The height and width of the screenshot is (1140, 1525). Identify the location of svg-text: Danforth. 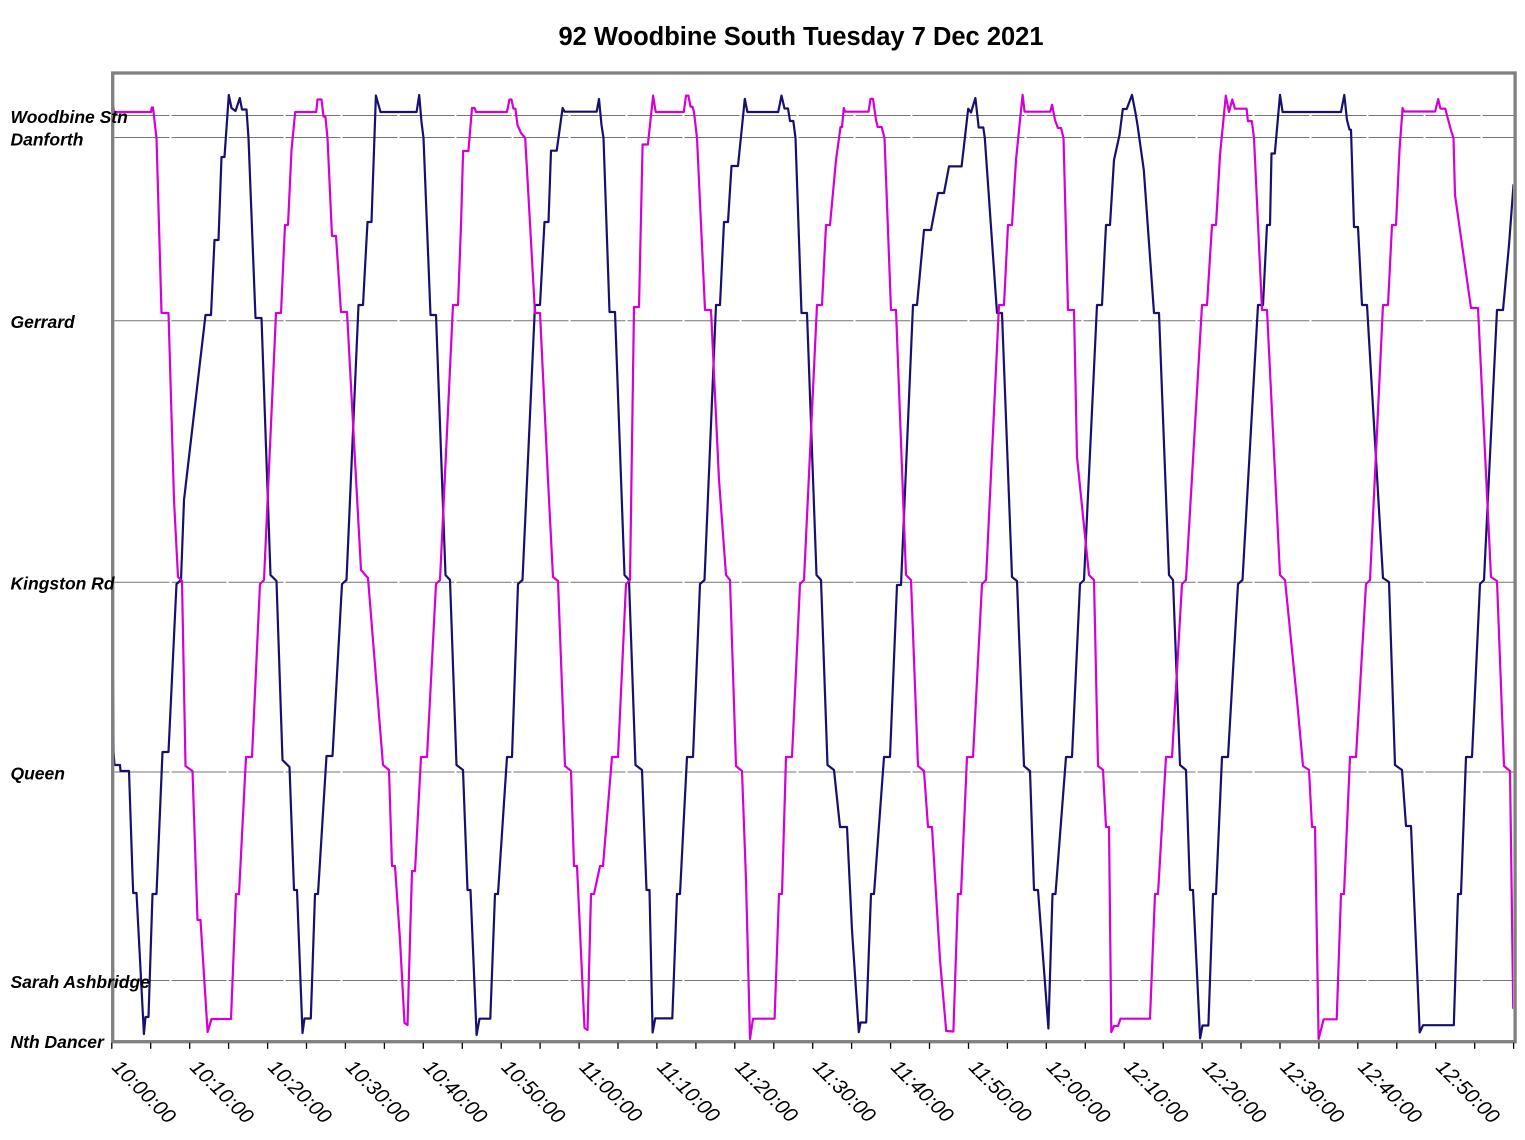
(47, 140).